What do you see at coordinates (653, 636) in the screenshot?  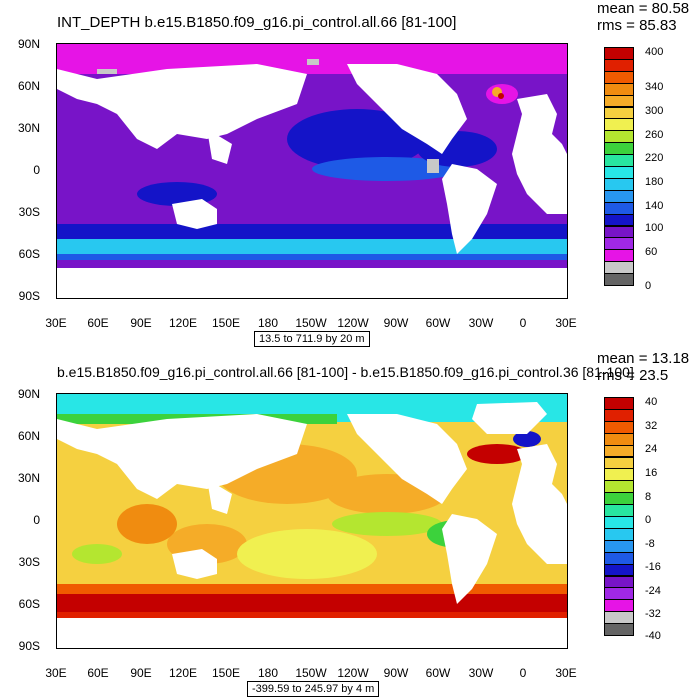 I see `colorbar-label: -40` at bounding box center [653, 636].